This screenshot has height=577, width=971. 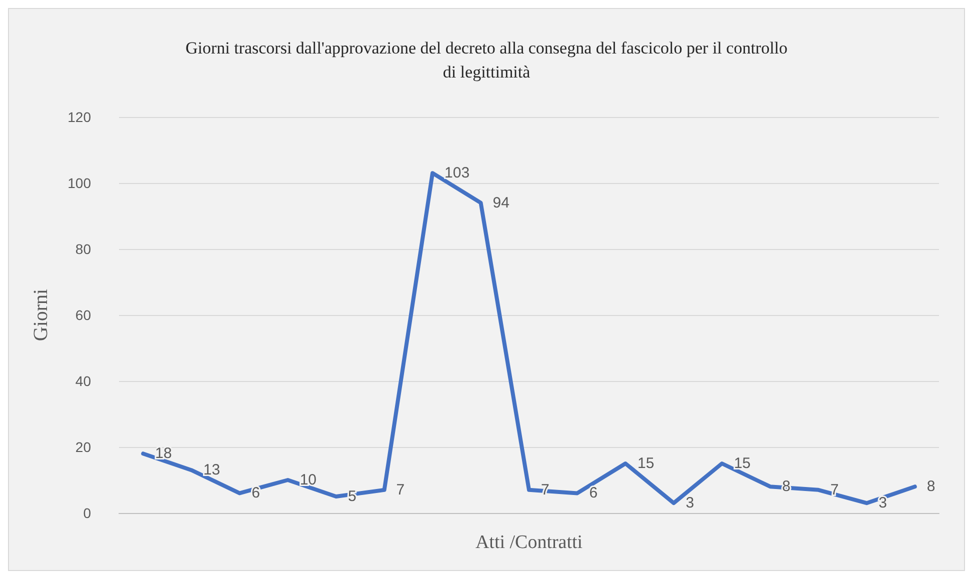 What do you see at coordinates (80, 117) in the screenshot?
I see `y-tick-label: 120` at bounding box center [80, 117].